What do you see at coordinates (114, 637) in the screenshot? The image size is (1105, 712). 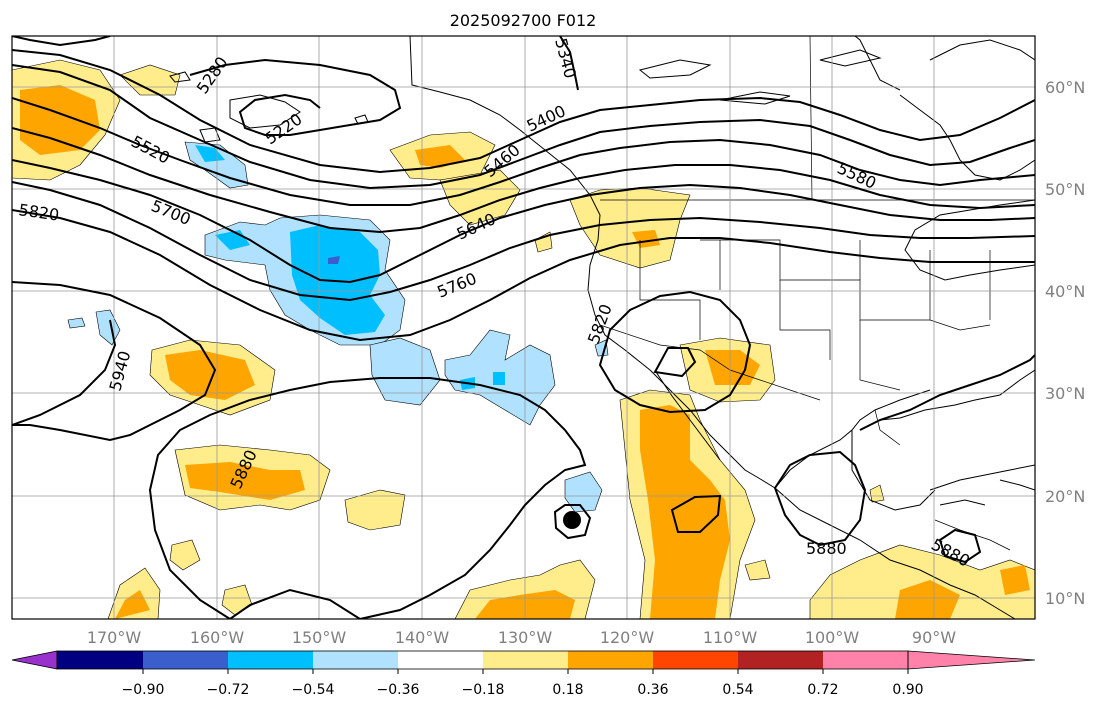 I see `lon-label: 170°W` at bounding box center [114, 637].